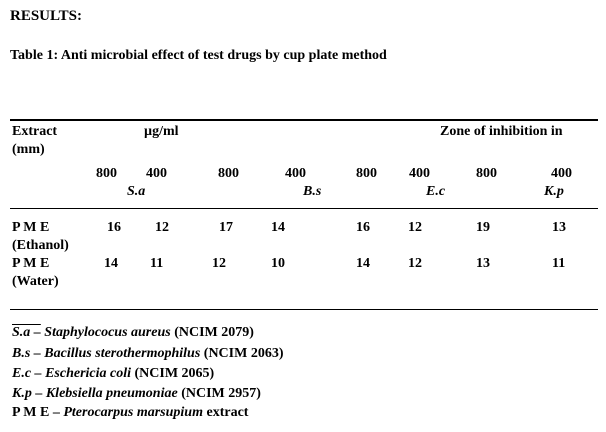  Describe the element at coordinates (36, 412) in the screenshot. I see `legend-abbr: P M E –` at that location.